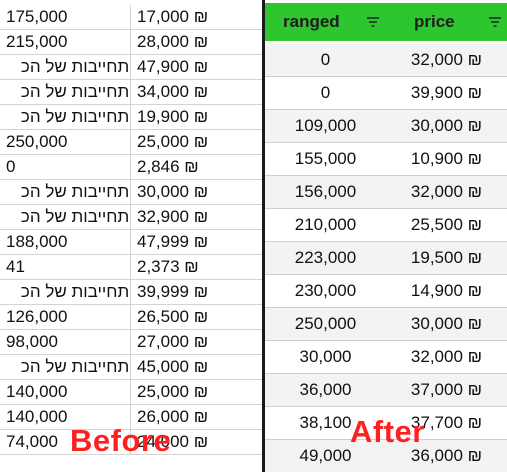 The width and height of the screenshot is (507, 472). What do you see at coordinates (65, 342) in the screenshot?
I see `cell-ranged: 98,000` at bounding box center [65, 342].